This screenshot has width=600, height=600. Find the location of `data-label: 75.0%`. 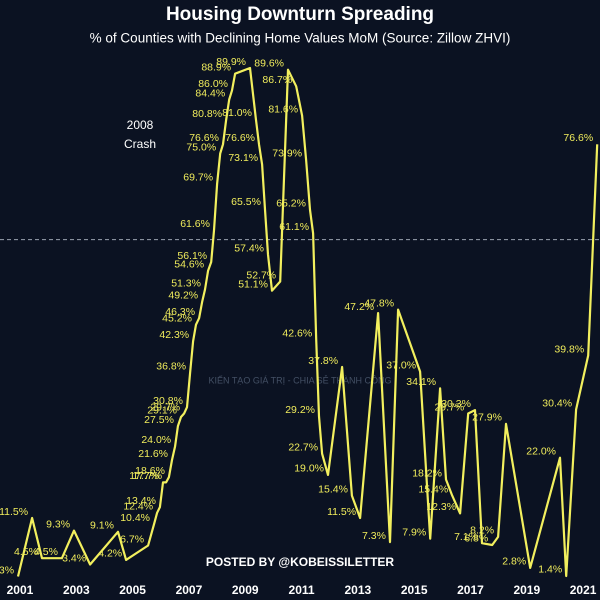

data-label: 75.0% is located at coordinates (201, 147).